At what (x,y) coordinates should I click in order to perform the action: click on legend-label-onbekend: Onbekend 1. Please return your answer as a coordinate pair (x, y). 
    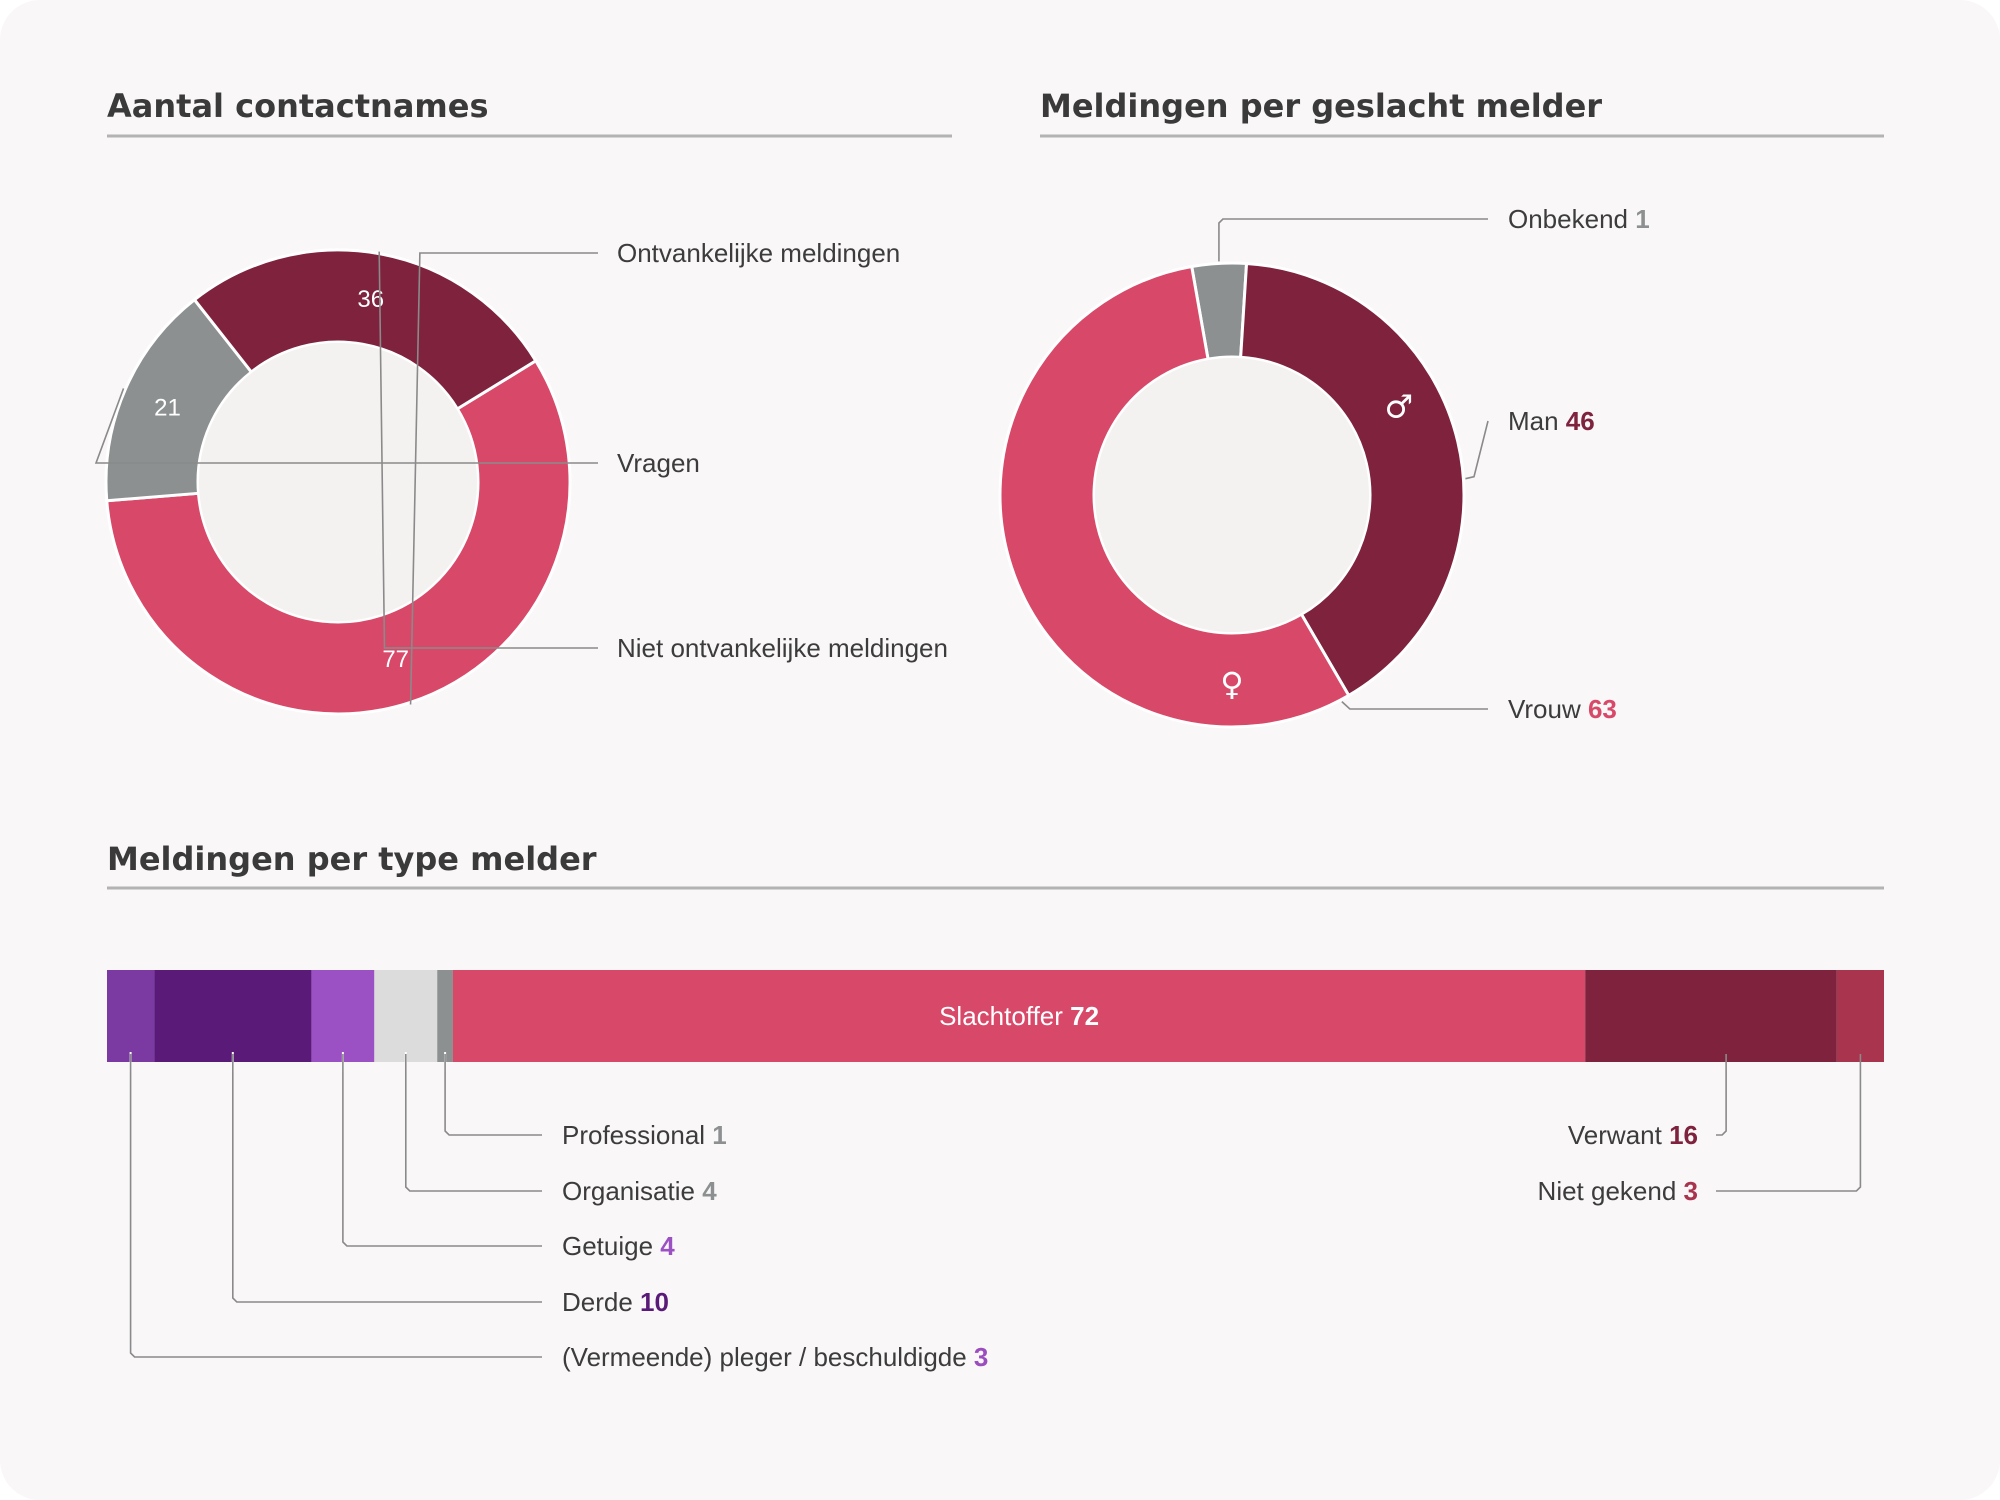
    Looking at the image, I should click on (1579, 219).